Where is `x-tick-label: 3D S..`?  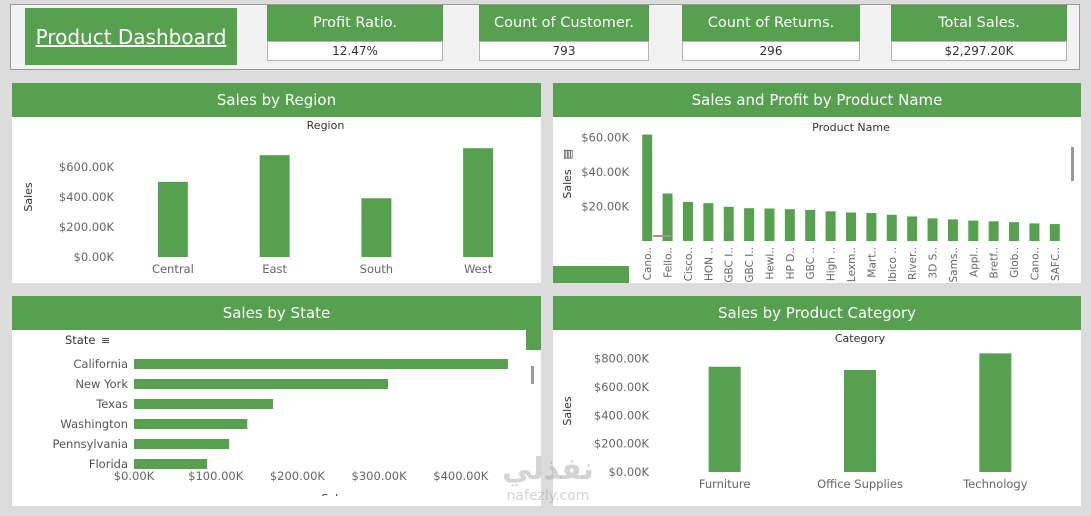
x-tick-label: 3D S.. is located at coordinates (934, 262).